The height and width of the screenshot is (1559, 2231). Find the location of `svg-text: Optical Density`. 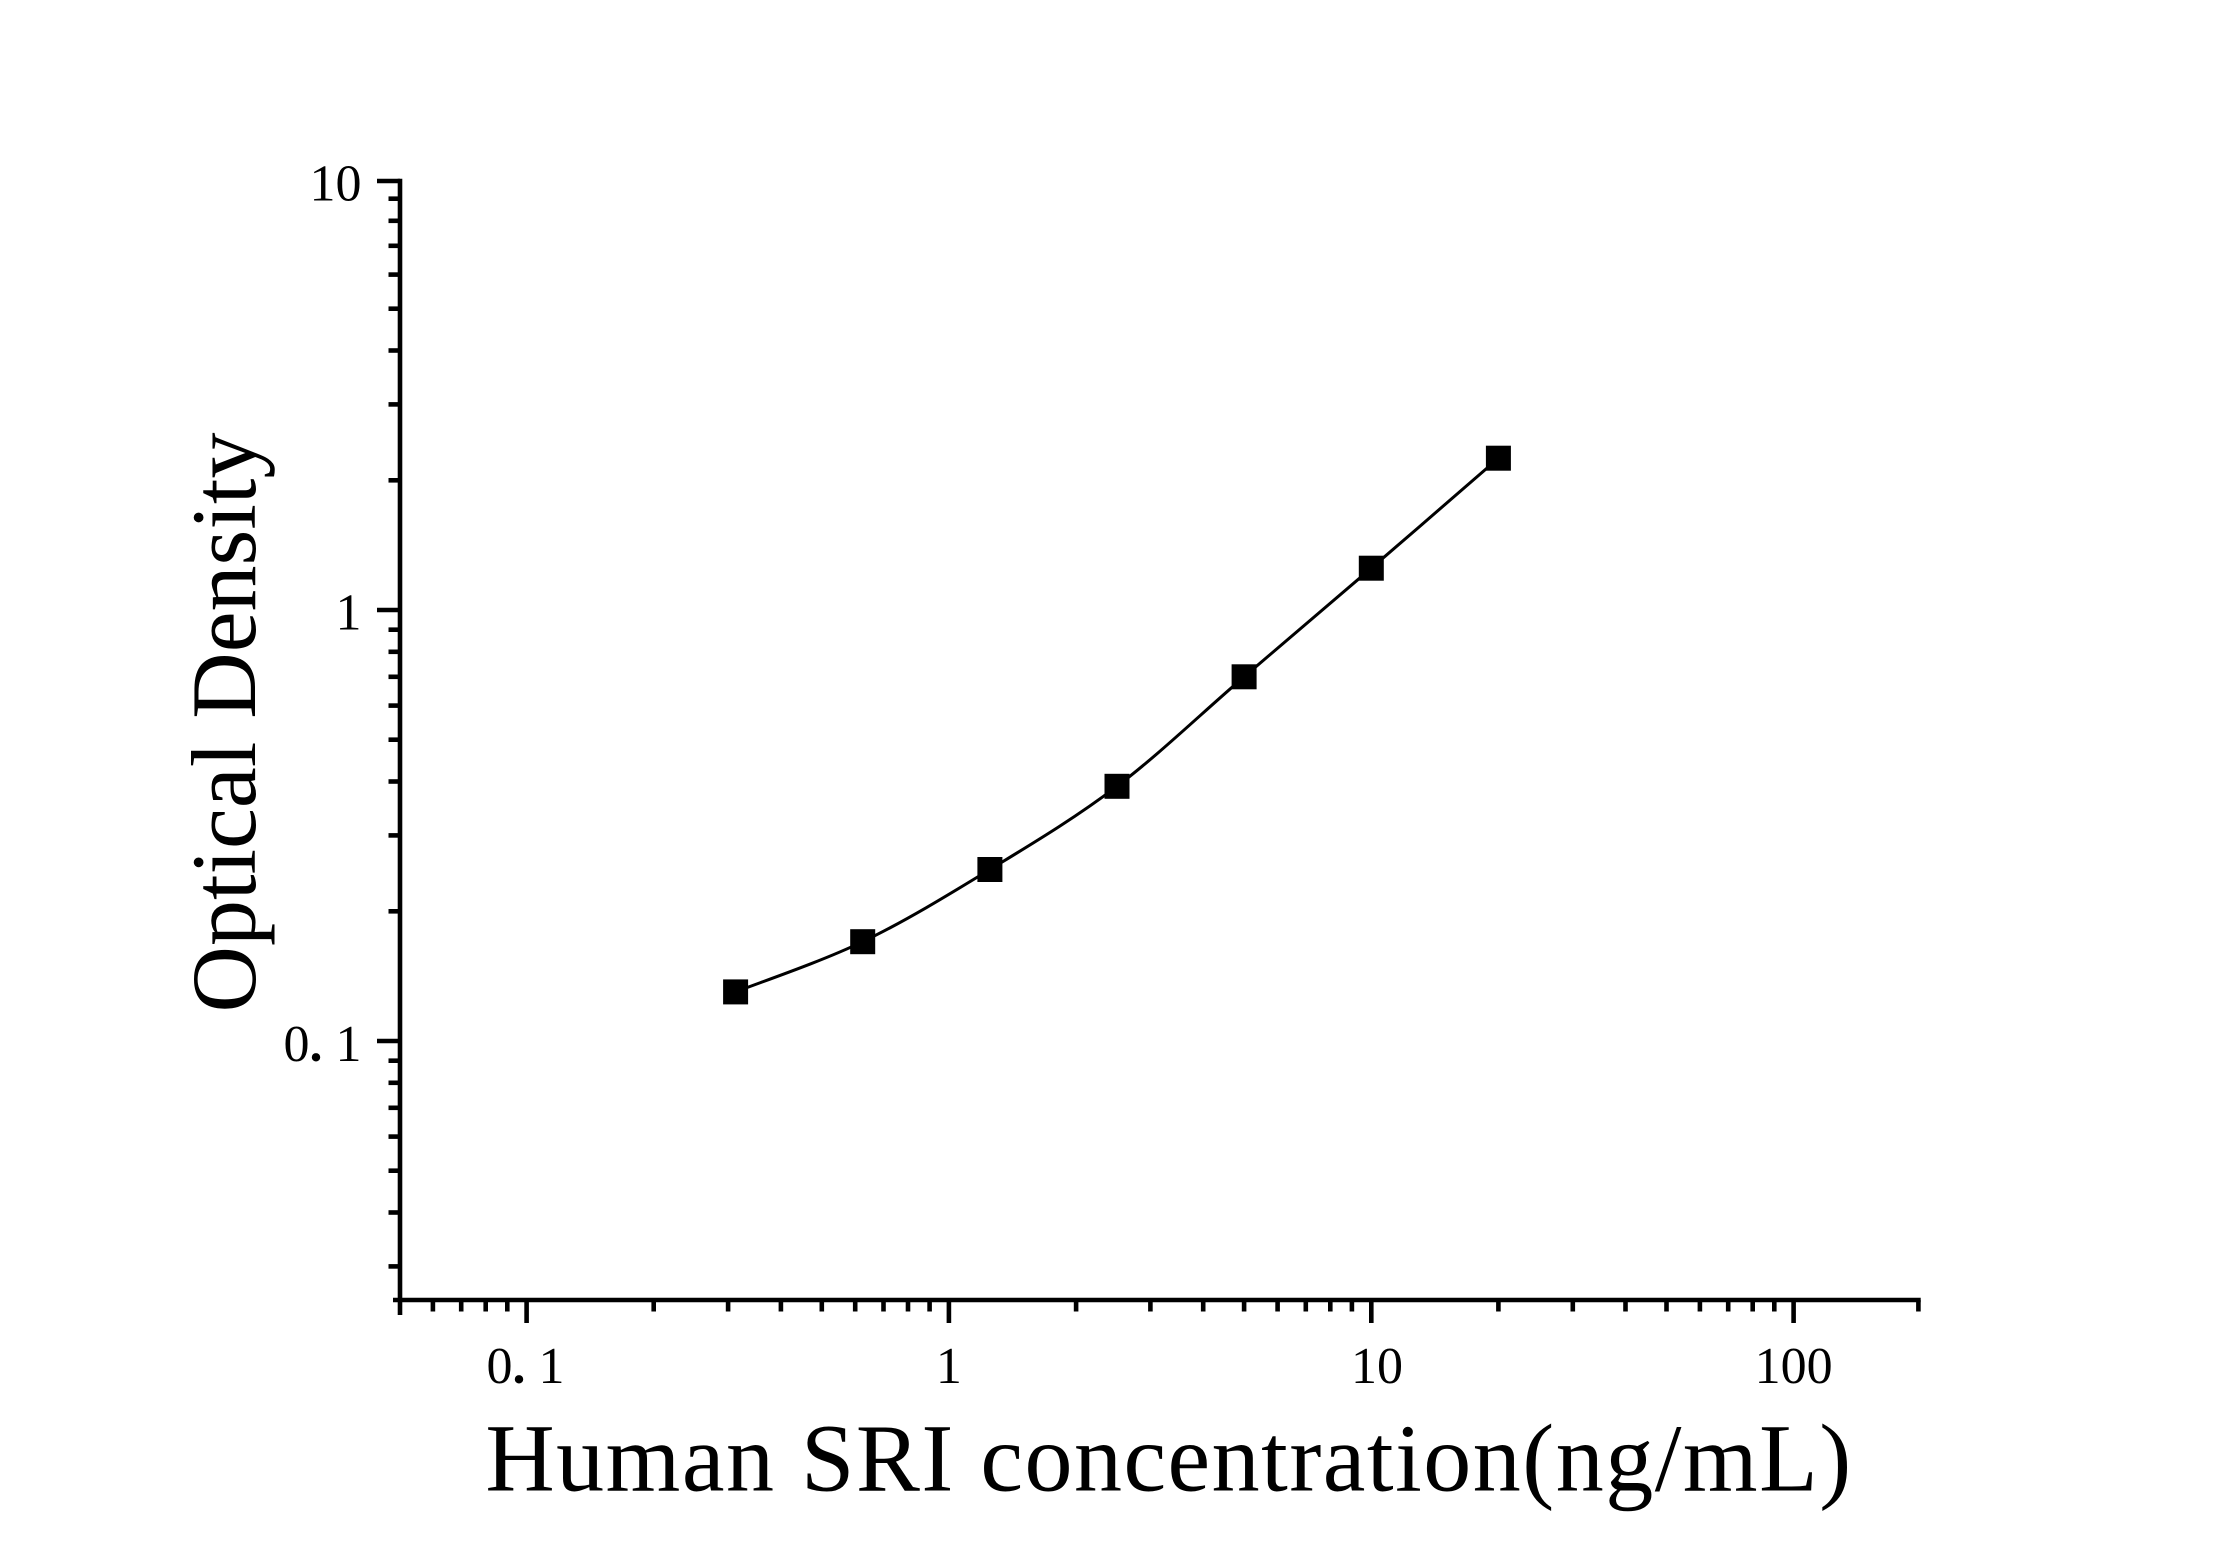

svg-text: Optical Density is located at coordinates (224, 723).